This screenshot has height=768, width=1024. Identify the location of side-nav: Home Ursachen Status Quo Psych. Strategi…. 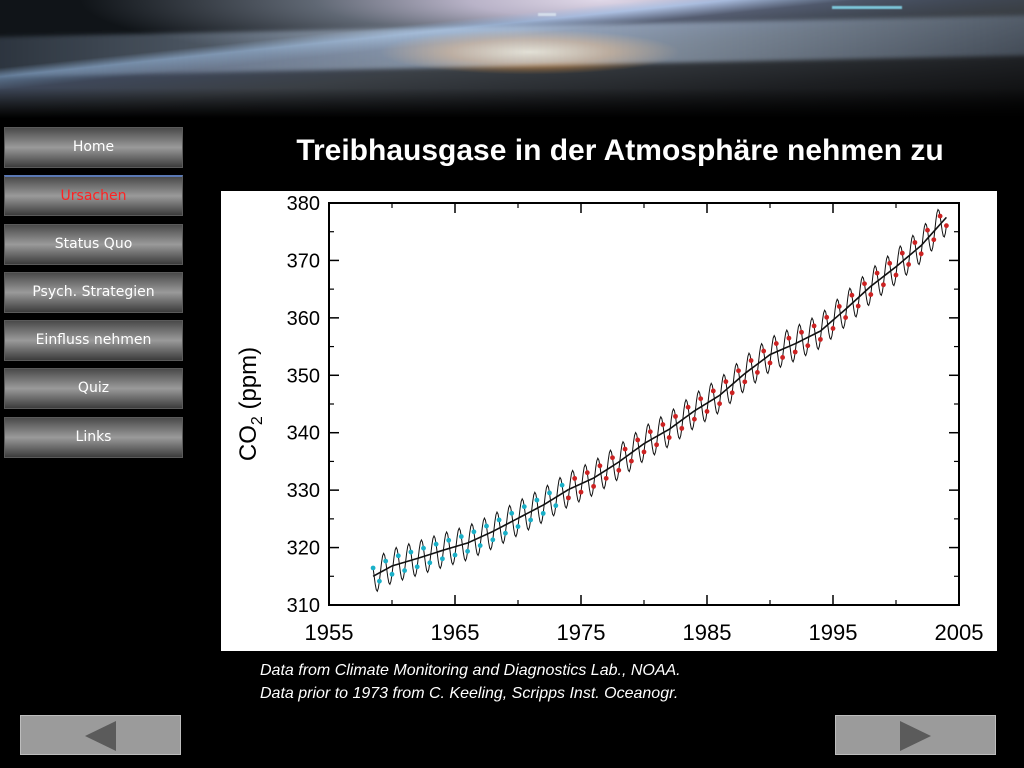
(93, 296).